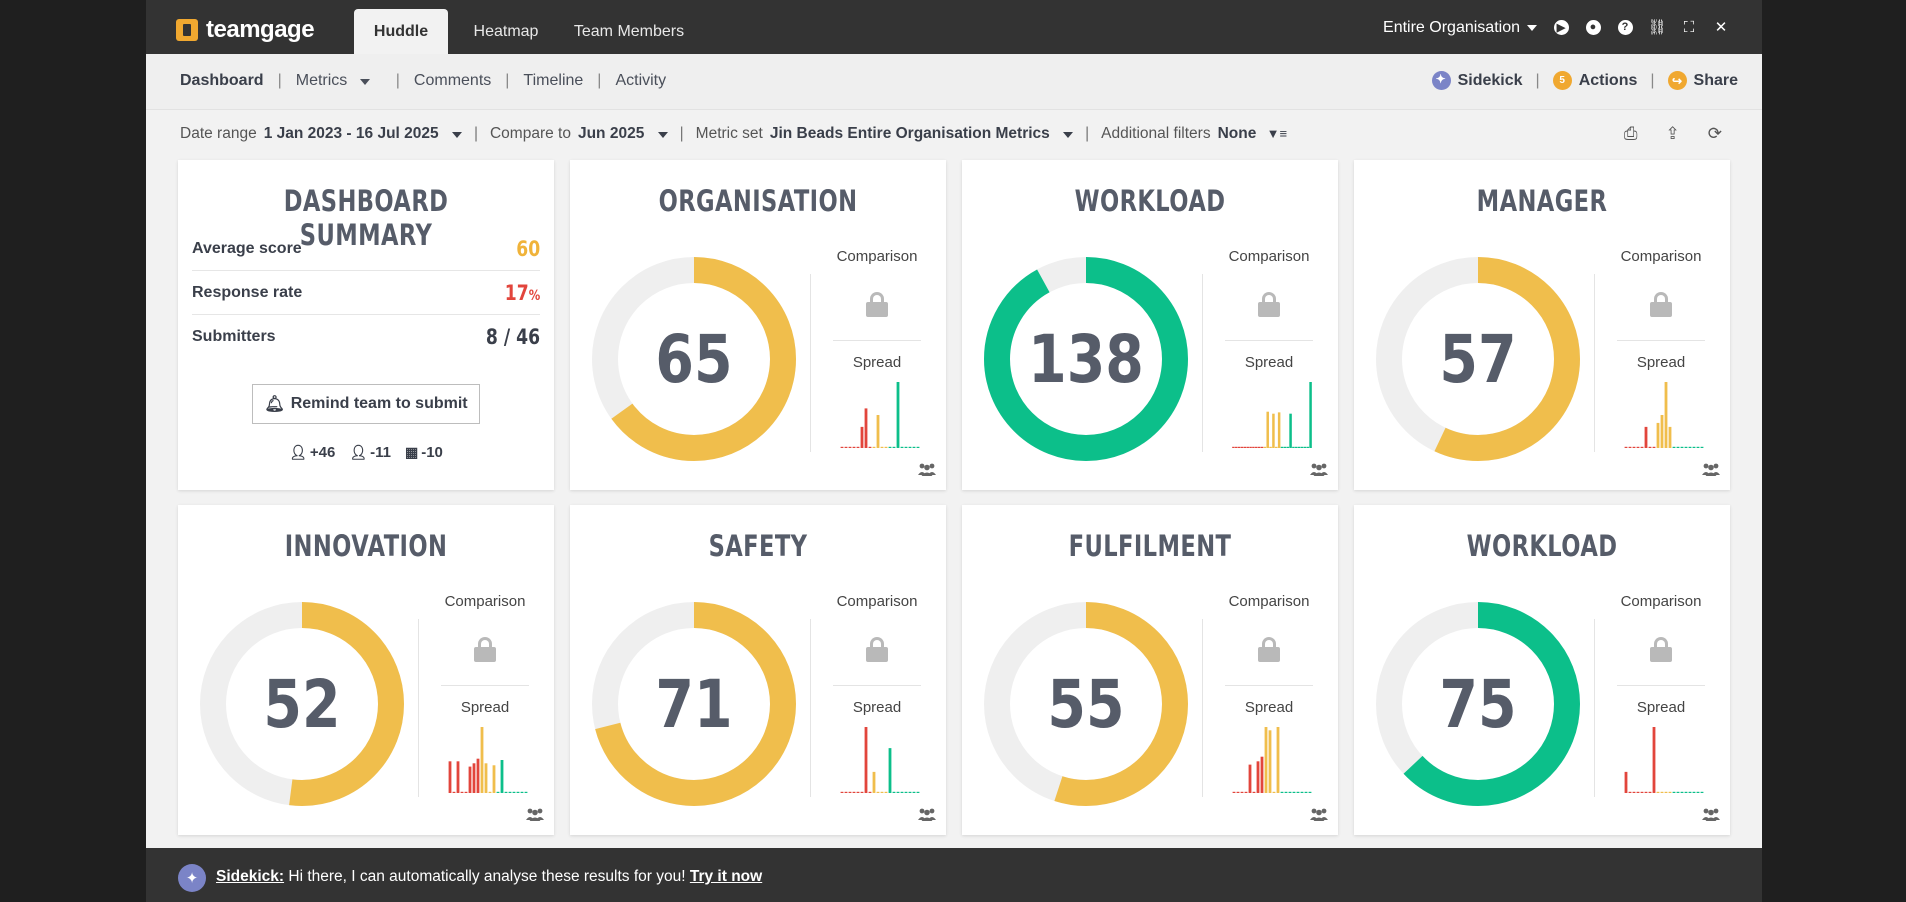 The image size is (1906, 902). Describe the element at coordinates (222, 80) in the screenshot. I see `subnav-item-dashboard: Dashboard` at that location.